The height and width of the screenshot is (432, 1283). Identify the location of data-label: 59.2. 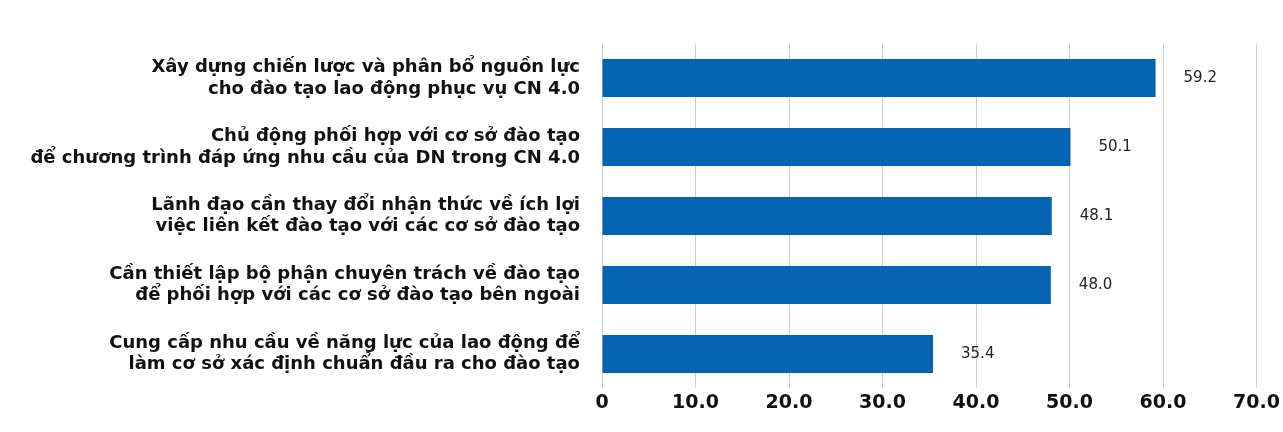
(1200, 76).